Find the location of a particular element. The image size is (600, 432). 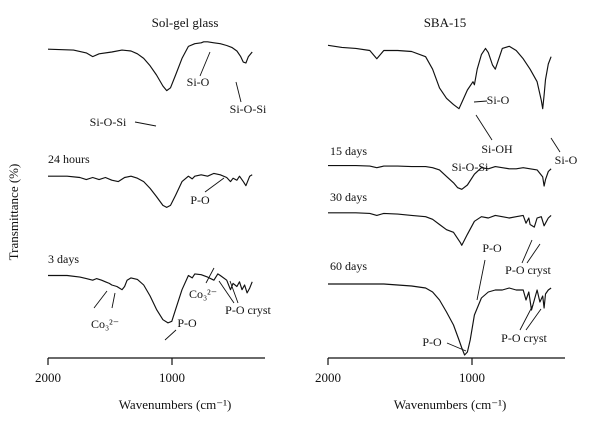

right-arrow-p-o-upper is located at coordinates (481, 280).